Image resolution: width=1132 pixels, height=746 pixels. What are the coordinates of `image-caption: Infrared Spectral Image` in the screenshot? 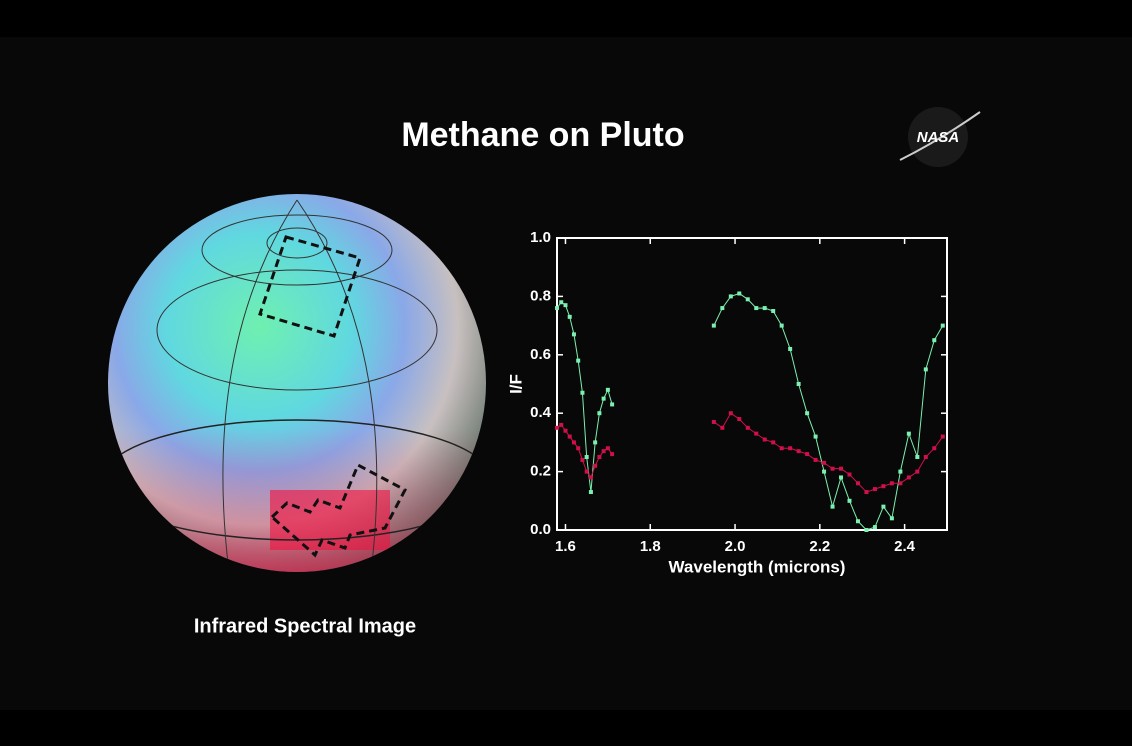 It's located at (305, 626).